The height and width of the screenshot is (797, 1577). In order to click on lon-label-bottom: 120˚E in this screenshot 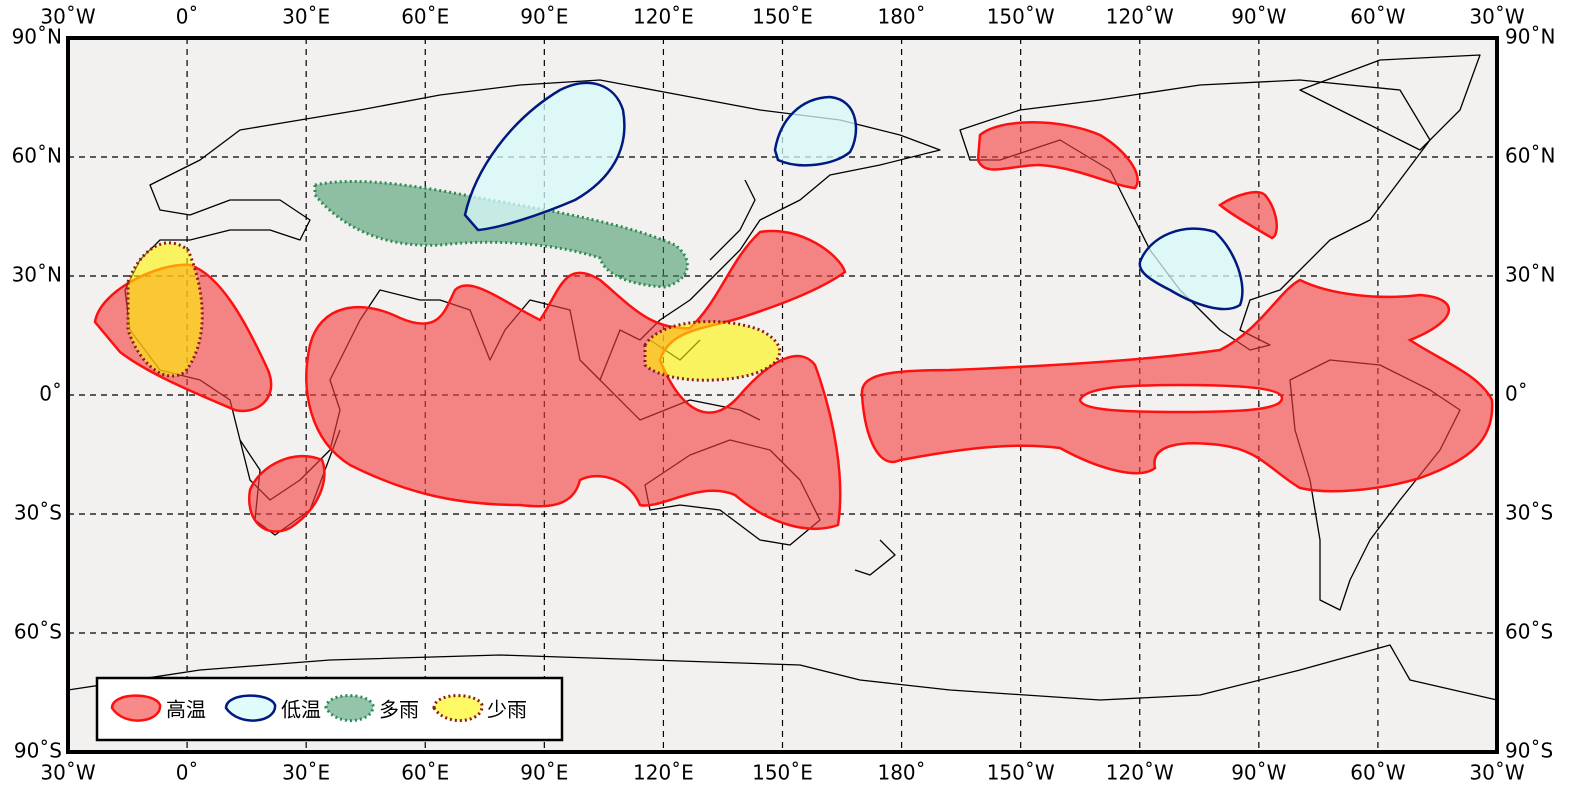, I will do `click(663, 773)`.